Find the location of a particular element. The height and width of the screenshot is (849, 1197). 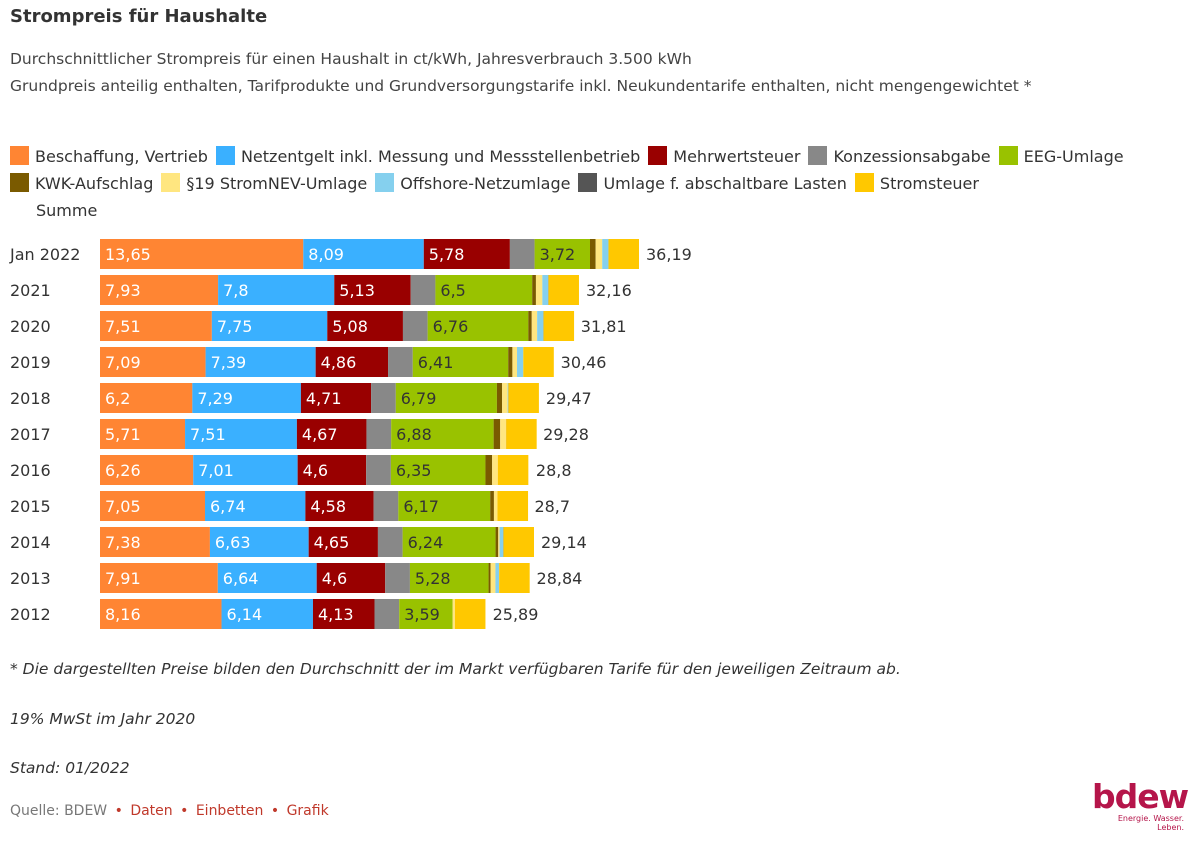

data-link: Daten is located at coordinates (151, 811).